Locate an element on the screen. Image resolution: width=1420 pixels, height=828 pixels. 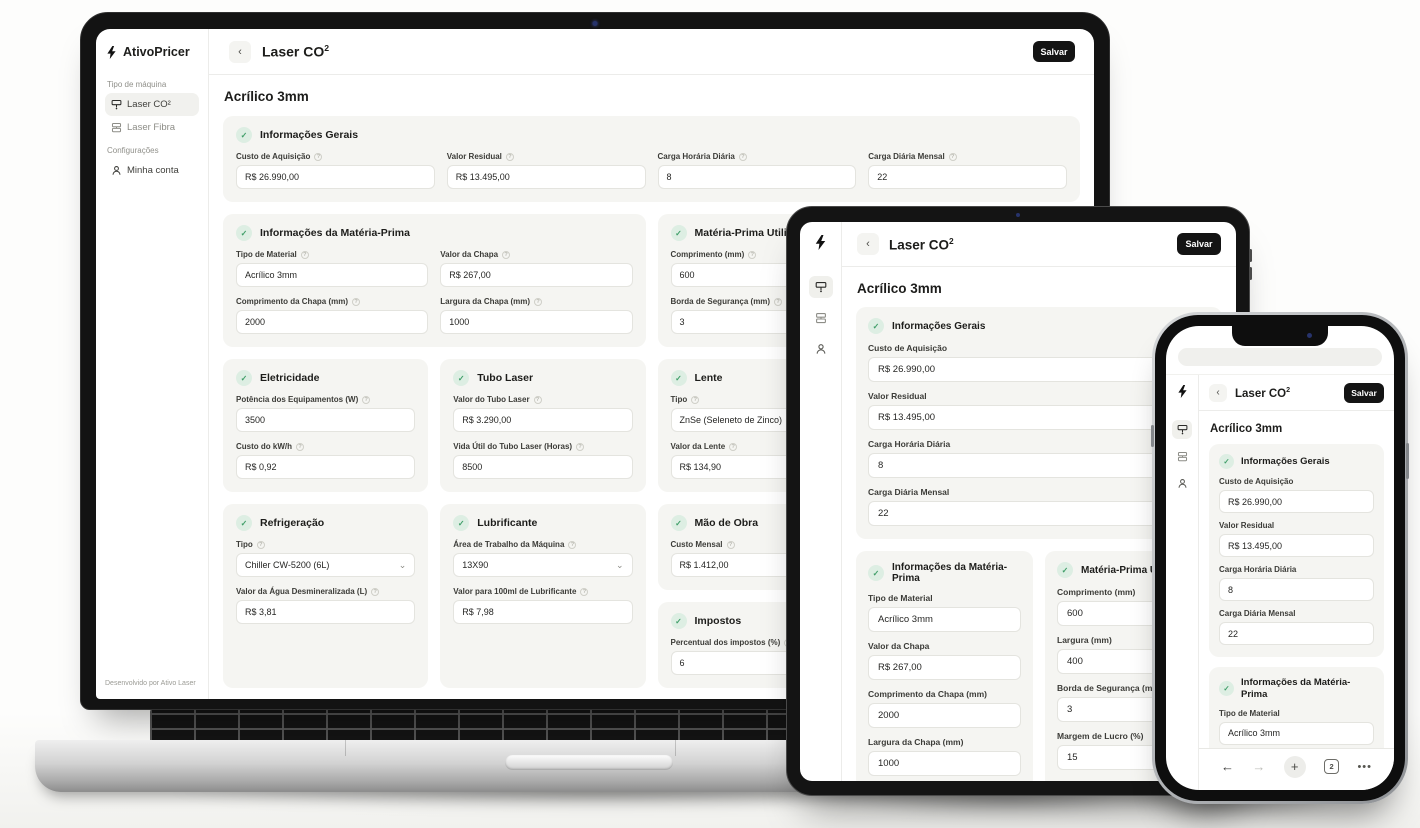
phone-camera is located at coordinates (1309, 335).